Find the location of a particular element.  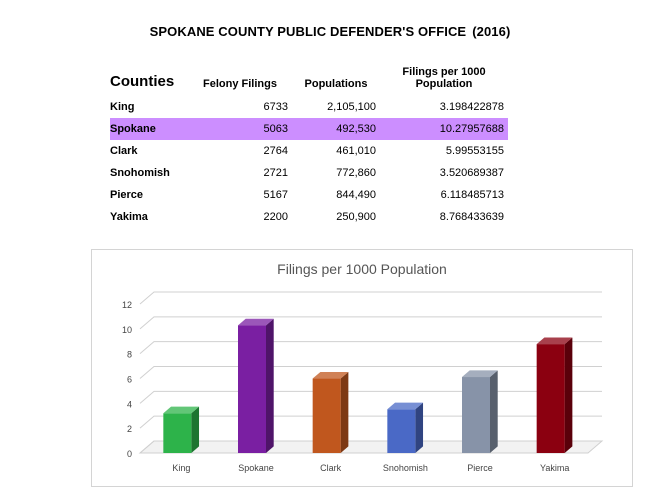

x-tick-label: Pierce is located at coordinates (480, 468).